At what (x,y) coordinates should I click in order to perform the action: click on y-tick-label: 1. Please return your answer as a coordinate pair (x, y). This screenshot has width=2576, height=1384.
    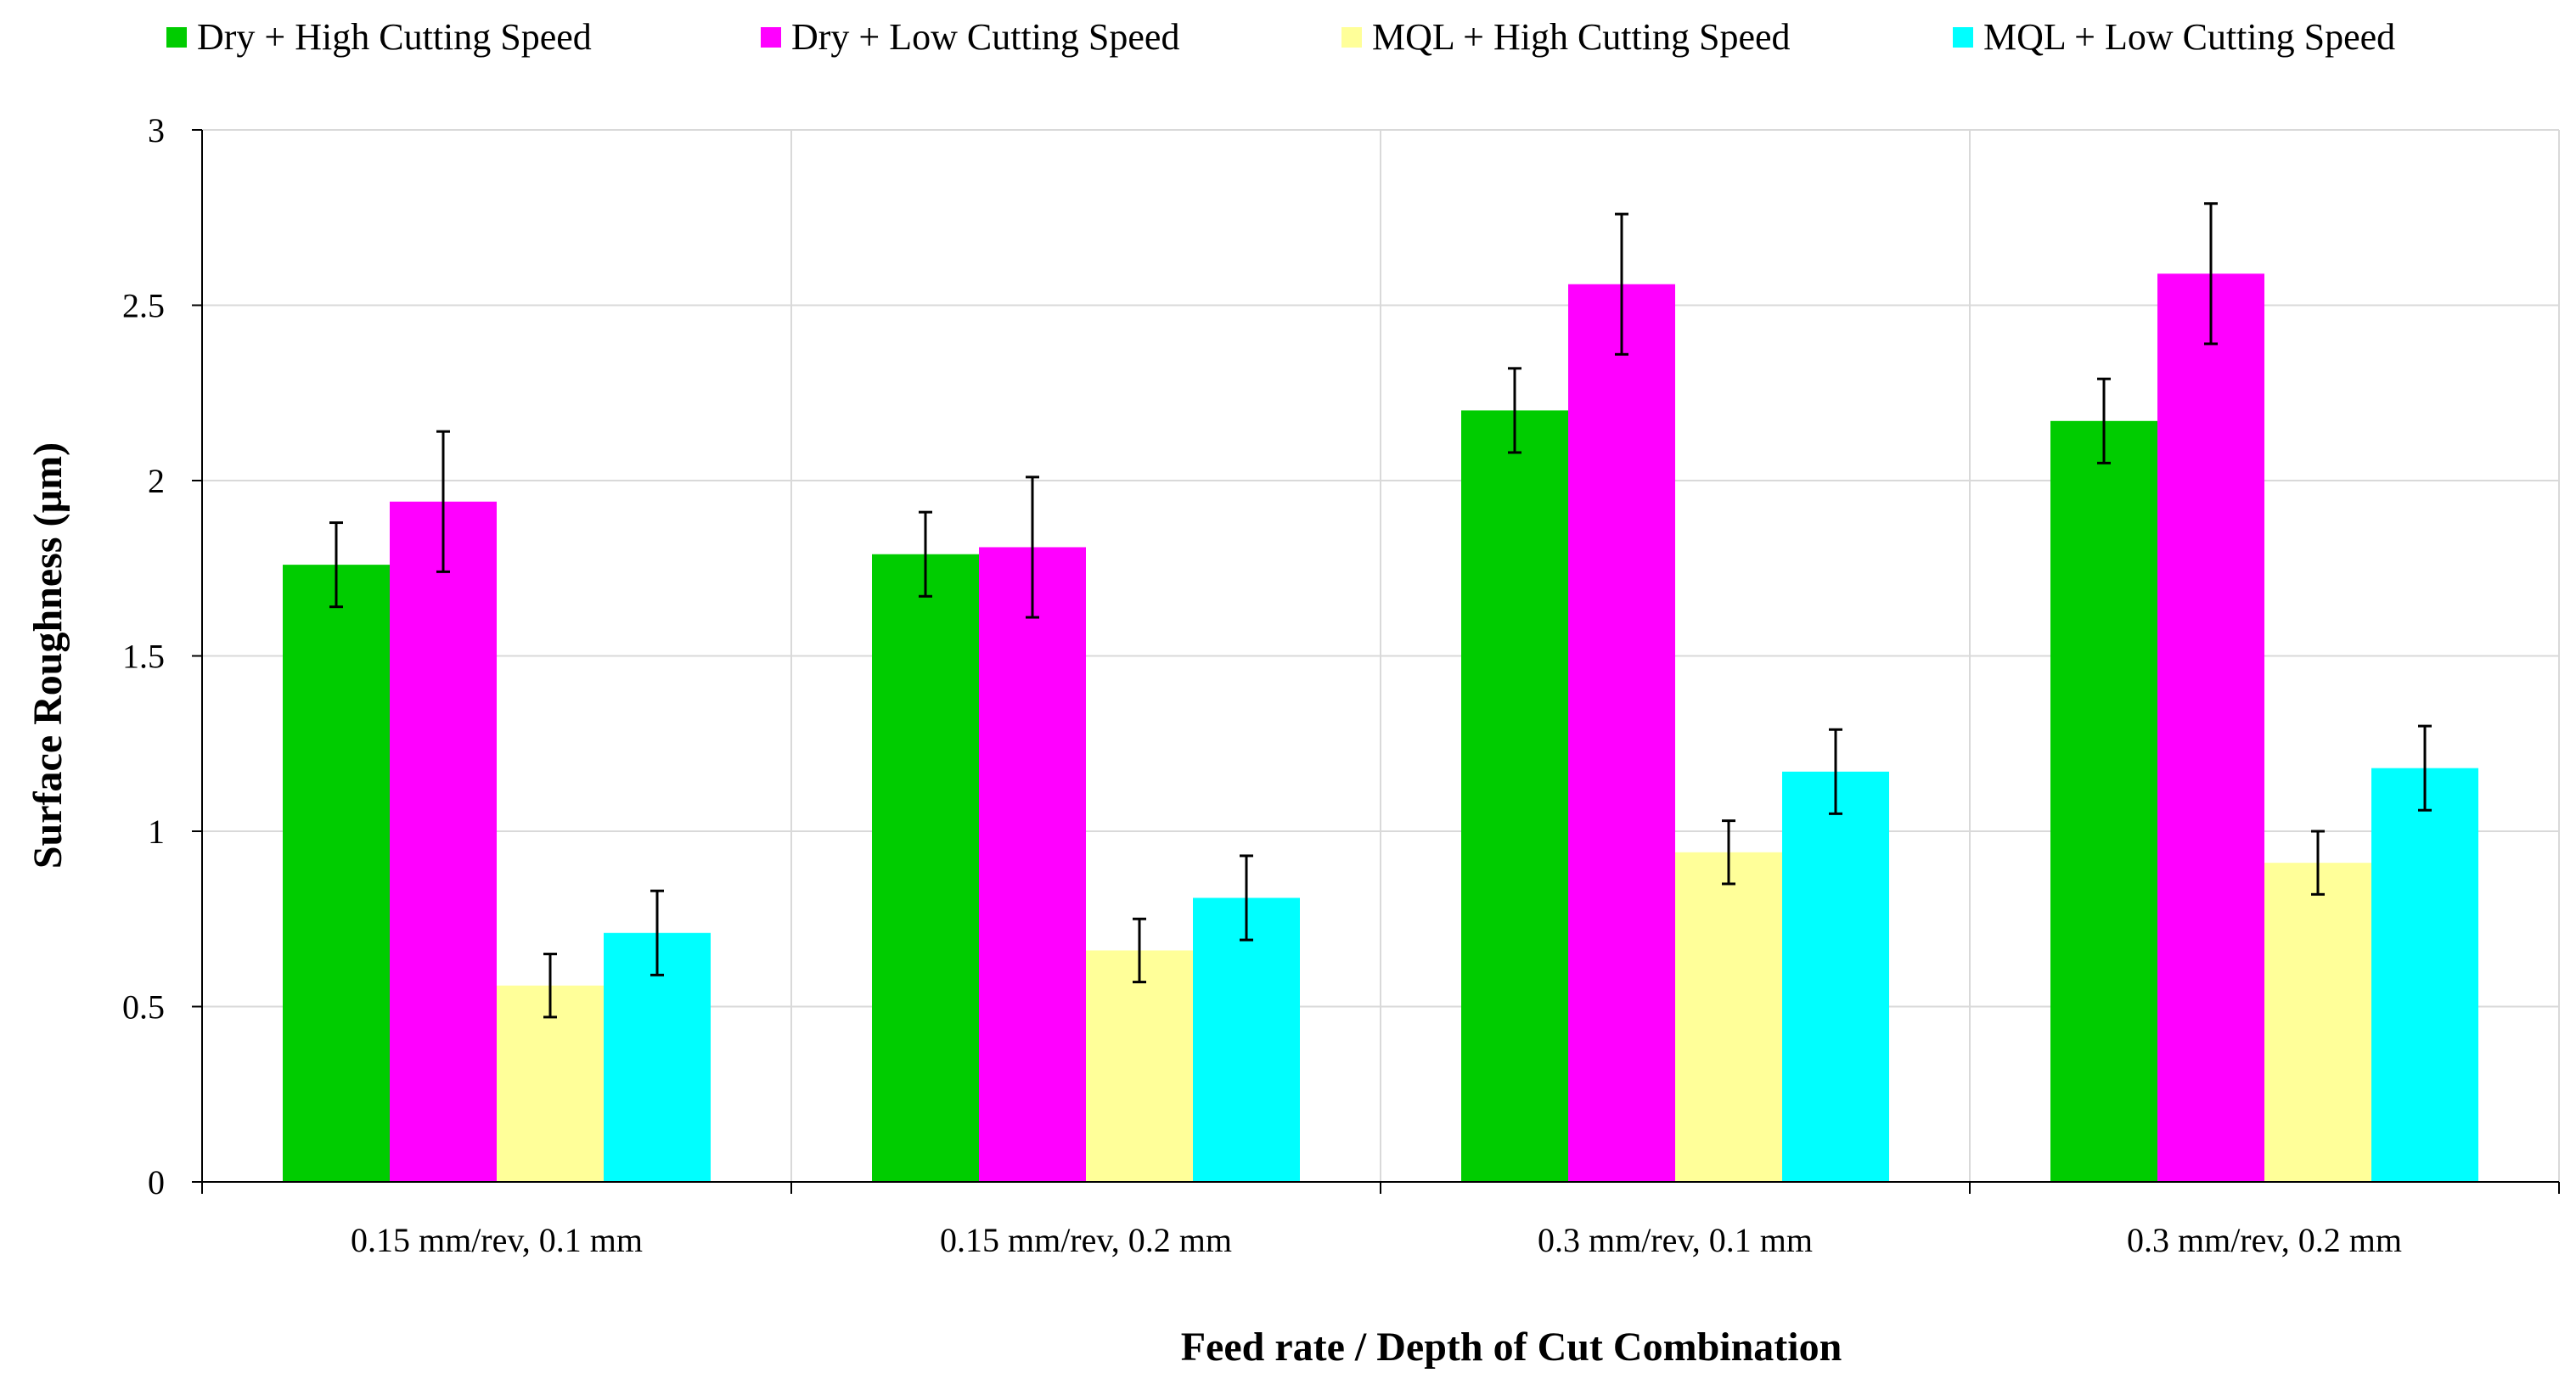
    Looking at the image, I should click on (156, 832).